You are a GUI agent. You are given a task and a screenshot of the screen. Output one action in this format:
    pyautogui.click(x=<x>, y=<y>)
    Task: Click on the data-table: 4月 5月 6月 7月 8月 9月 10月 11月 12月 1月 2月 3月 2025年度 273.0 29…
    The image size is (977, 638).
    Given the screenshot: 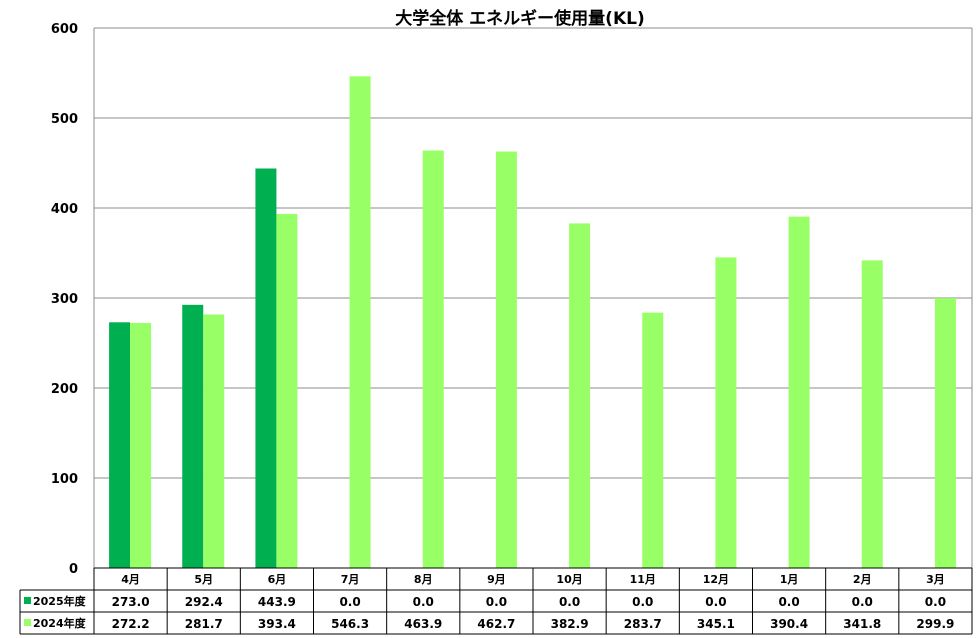 What is the action you would take?
    pyautogui.click(x=496, y=601)
    